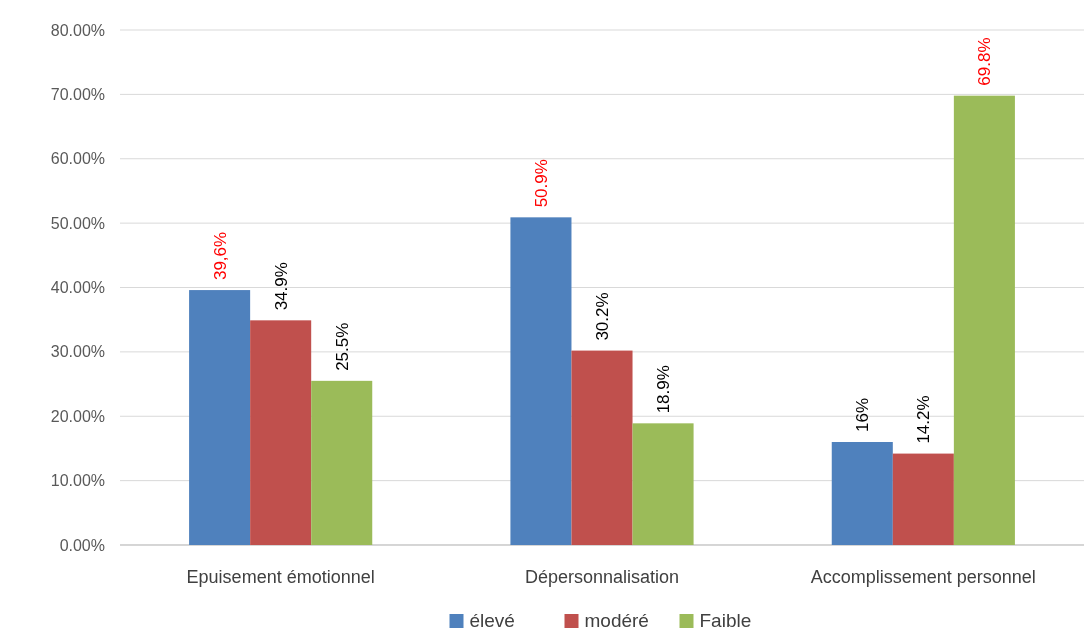  What do you see at coordinates (725, 620) in the screenshot?
I see `legend-label: Faible` at bounding box center [725, 620].